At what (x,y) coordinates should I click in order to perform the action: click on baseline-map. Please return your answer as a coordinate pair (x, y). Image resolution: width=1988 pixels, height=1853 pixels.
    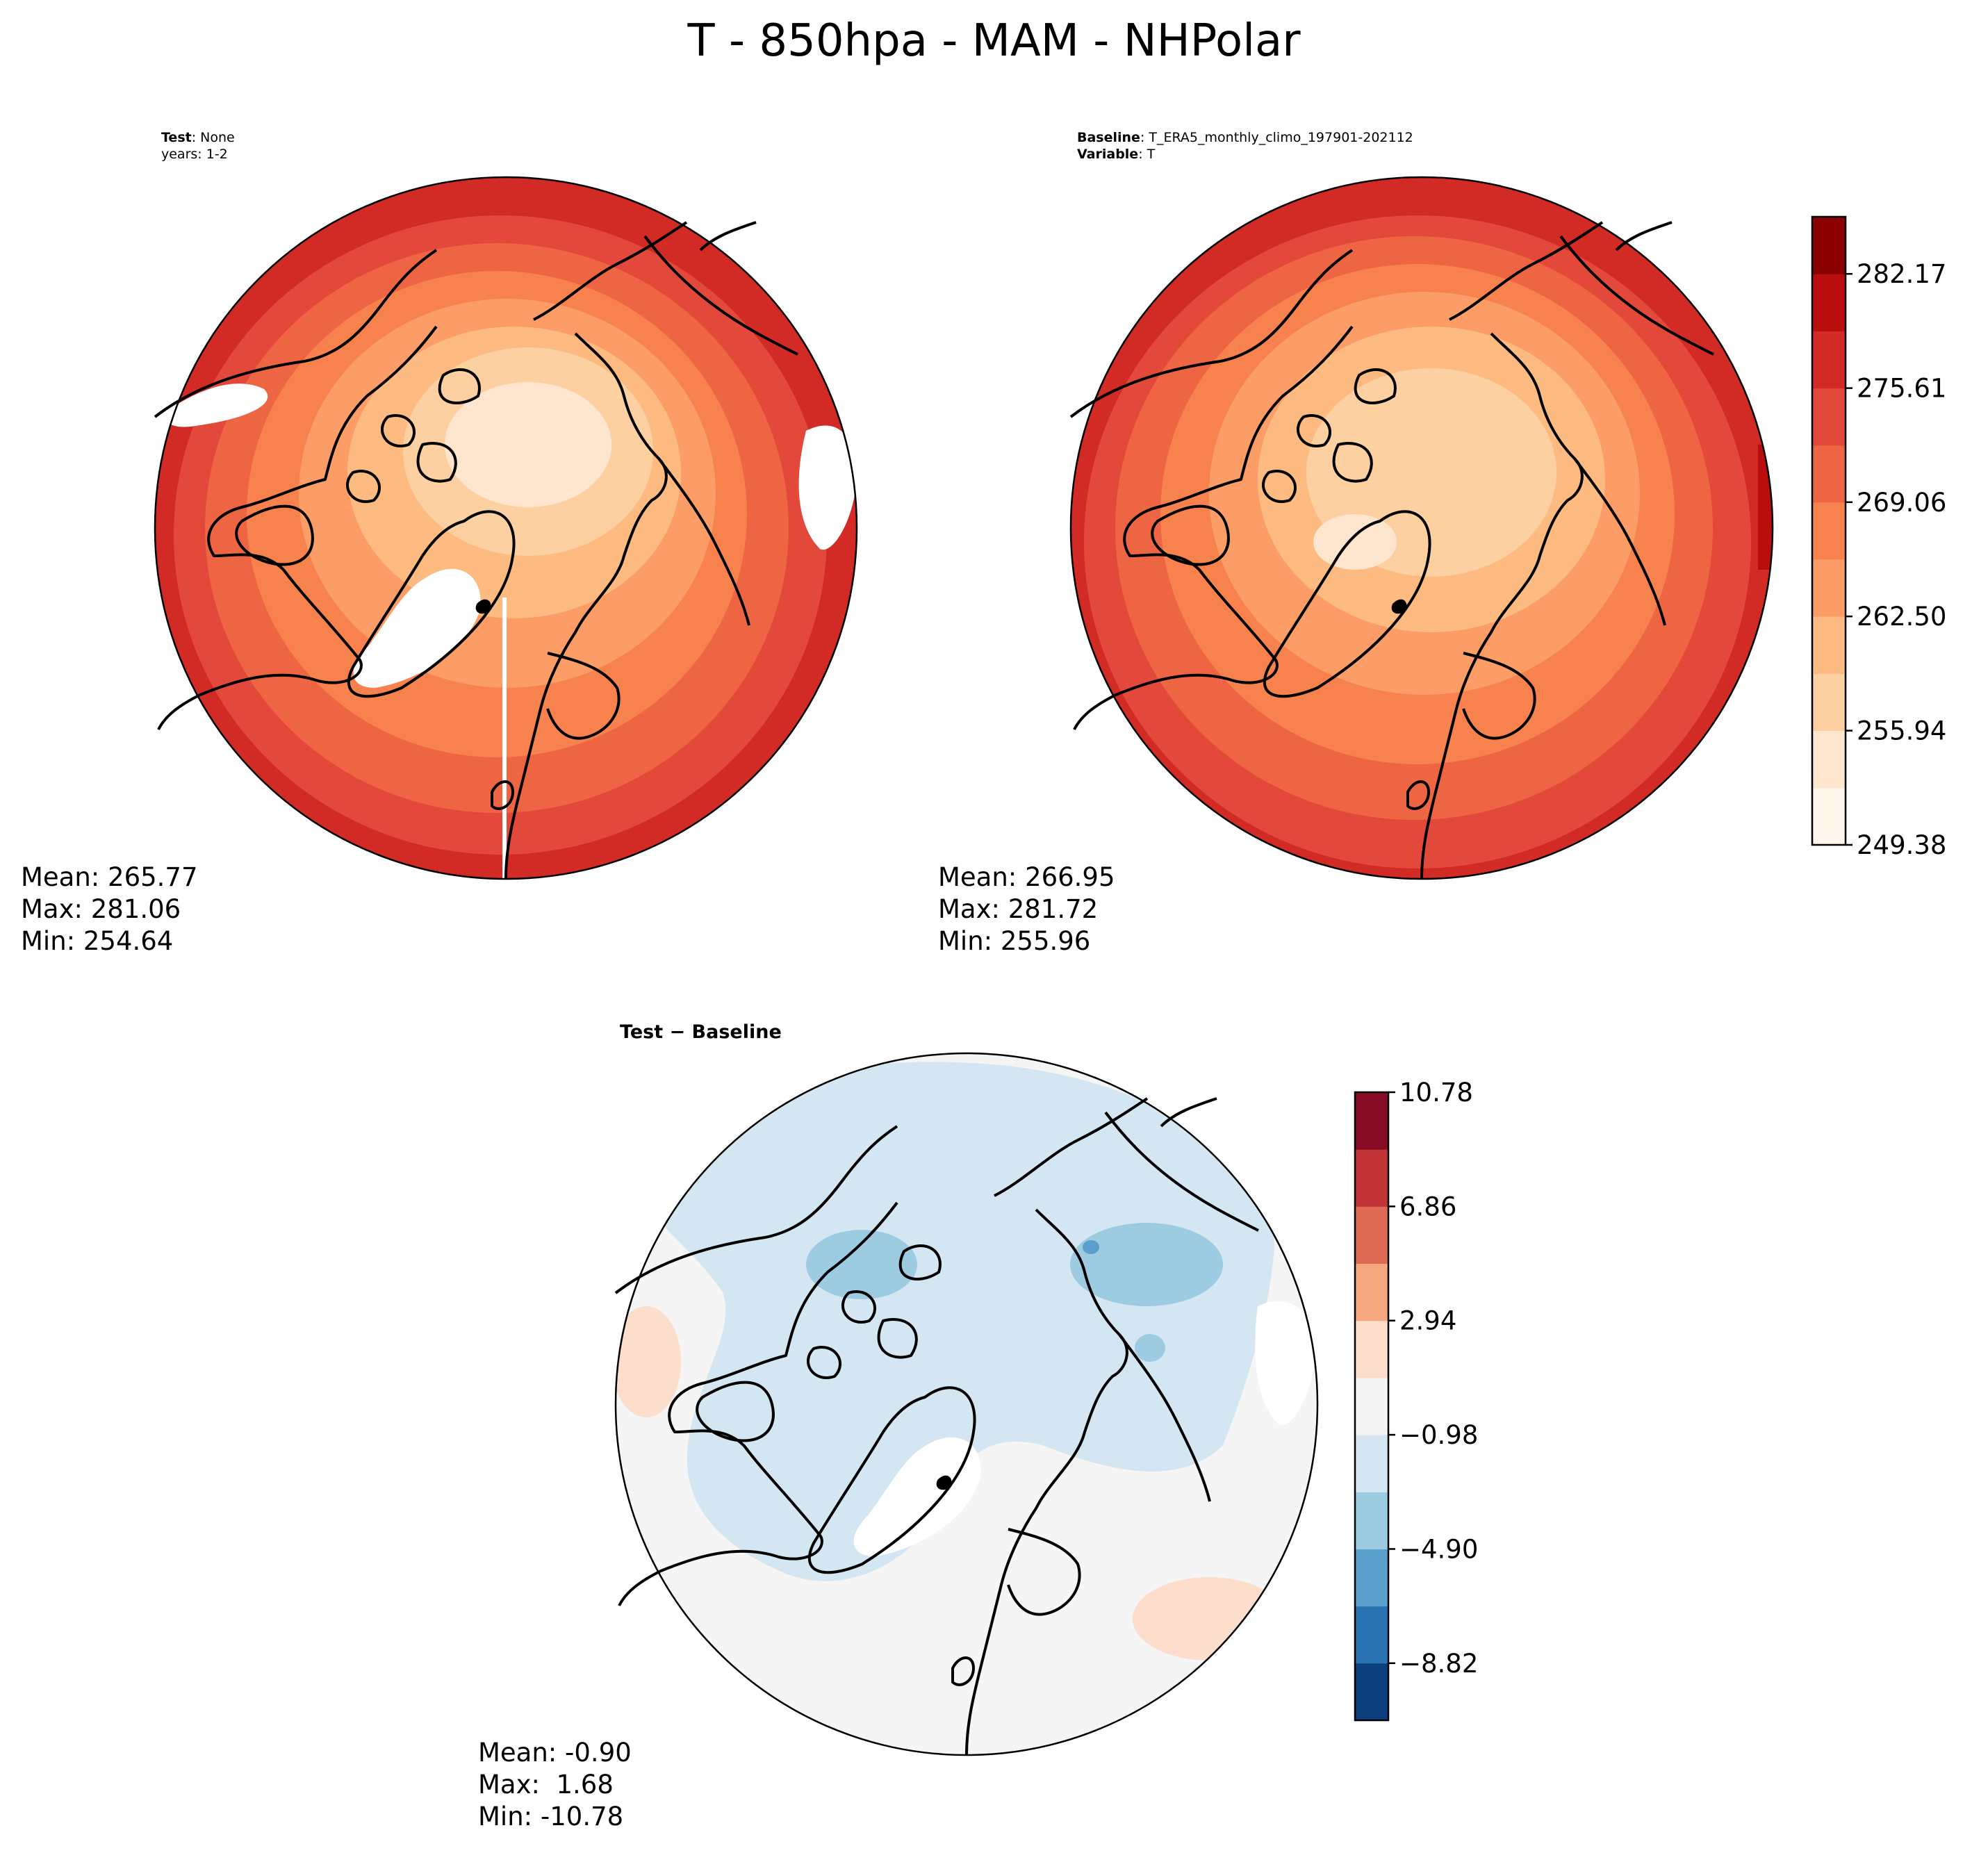
    Looking at the image, I should click on (1421, 528).